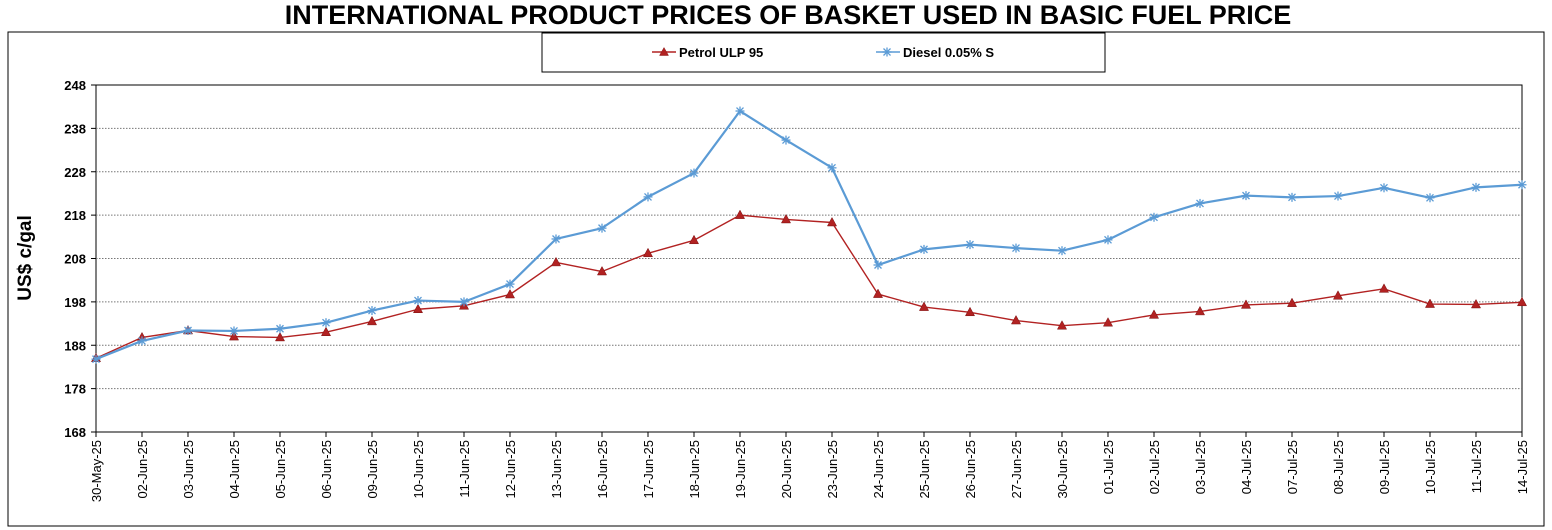 The width and height of the screenshot is (1552, 530). What do you see at coordinates (75, 302) in the screenshot?
I see `y-tick-label: 198` at bounding box center [75, 302].